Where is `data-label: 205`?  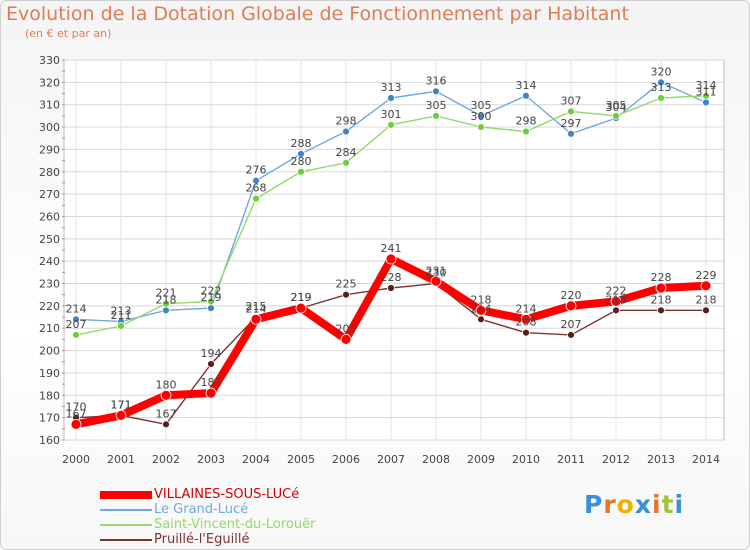
data-label: 205 is located at coordinates (346, 328).